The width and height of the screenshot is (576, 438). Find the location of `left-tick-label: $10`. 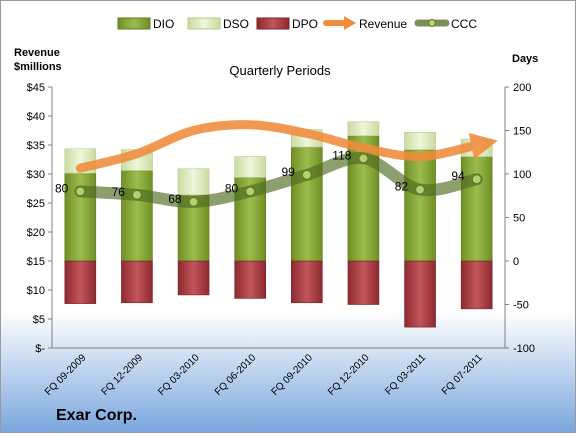

left-tick-label: $10 is located at coordinates (36, 291).